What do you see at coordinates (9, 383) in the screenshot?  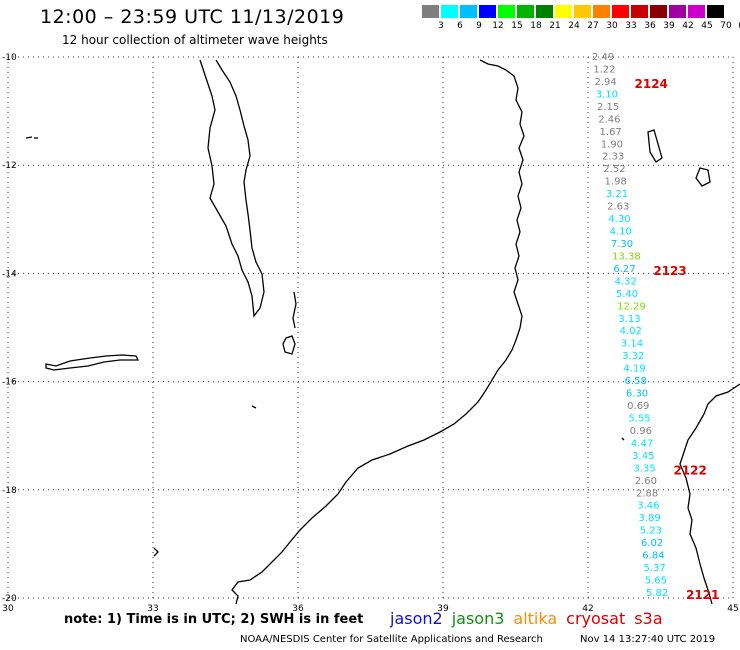 I see `latitude-tick-label: -16` at bounding box center [9, 383].